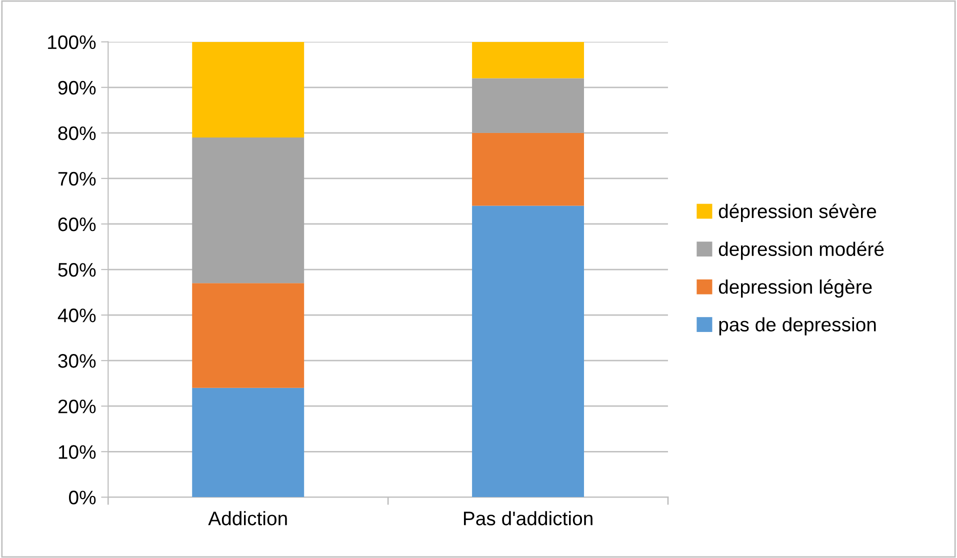  Describe the element at coordinates (797, 326) in the screenshot. I see `legend-label: pas de depression` at that location.